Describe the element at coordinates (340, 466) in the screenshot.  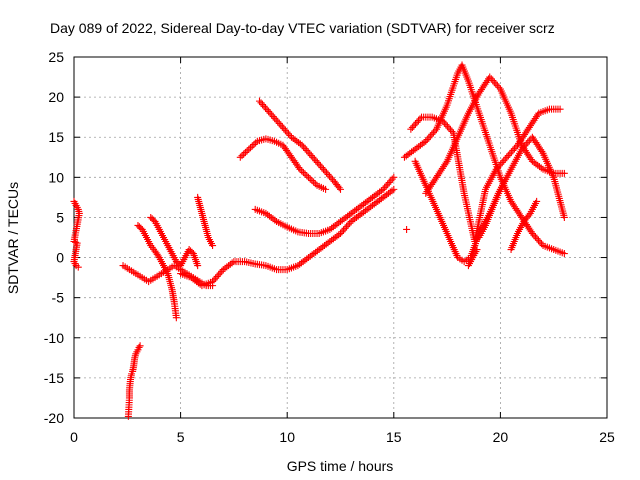
I see `x-axis-label: GPS time / hours` at that location.